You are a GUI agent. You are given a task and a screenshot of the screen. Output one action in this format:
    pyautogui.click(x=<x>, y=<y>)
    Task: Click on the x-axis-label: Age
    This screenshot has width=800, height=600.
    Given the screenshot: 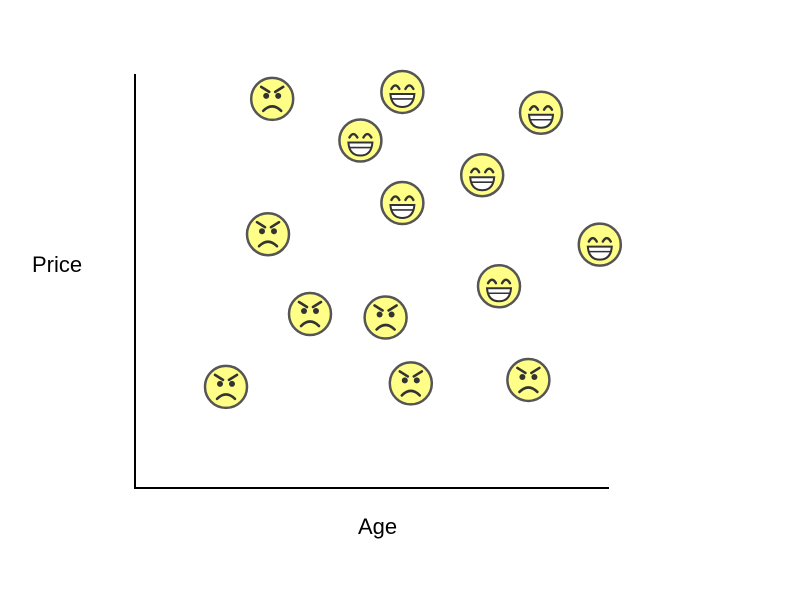 What is the action you would take?
    pyautogui.click(x=378, y=526)
    